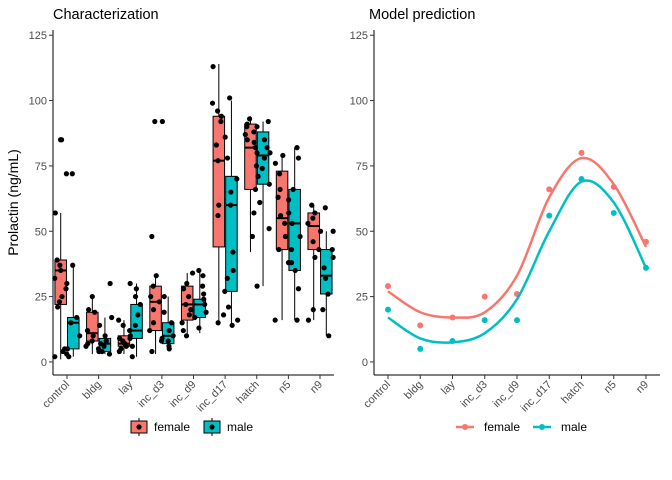 The image size is (672, 480). I want to click on y-tick-label: 0, so click(44, 363).